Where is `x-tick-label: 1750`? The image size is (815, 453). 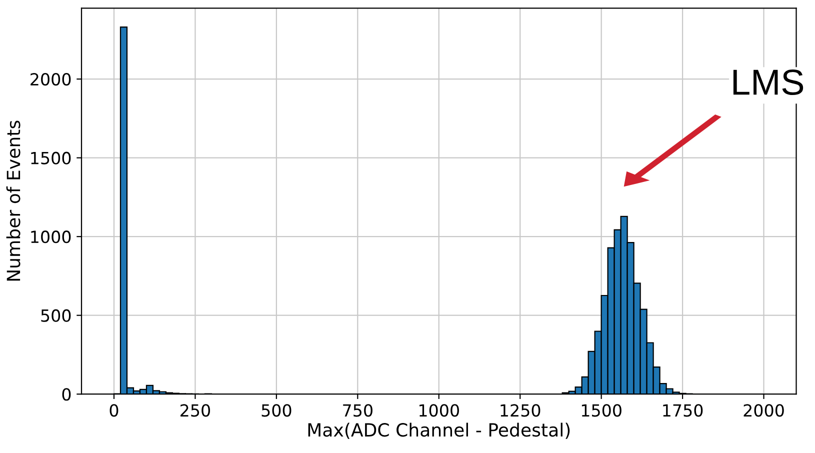
x-tick-label: 1750 is located at coordinates (683, 410).